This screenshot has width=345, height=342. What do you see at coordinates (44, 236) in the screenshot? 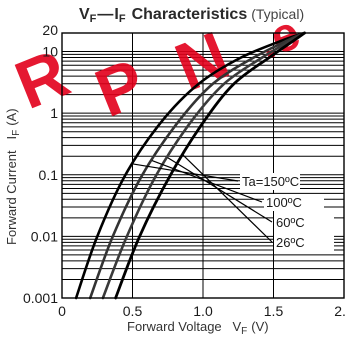
I see `y-tick-label: 0.01` at bounding box center [44, 236].